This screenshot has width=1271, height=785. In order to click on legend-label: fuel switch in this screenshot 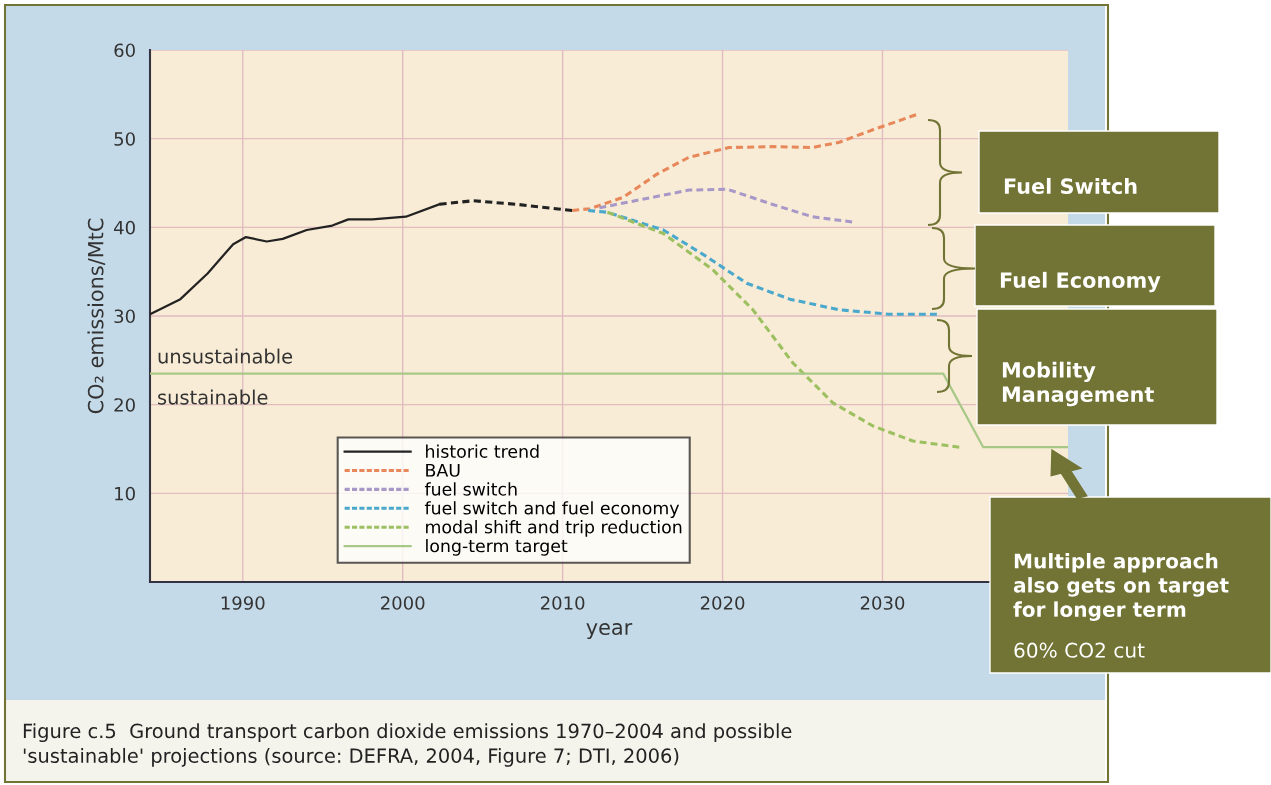, I will do `click(470, 489)`.